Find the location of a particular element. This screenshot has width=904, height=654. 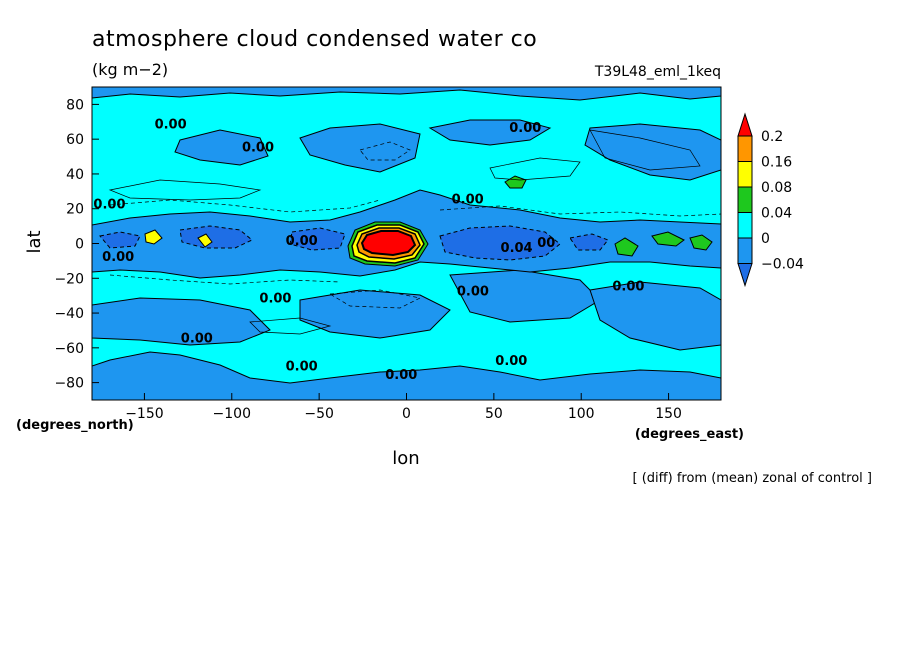

footnote: [ (diff) from (mean) zonal of control ] is located at coordinates (752, 478).